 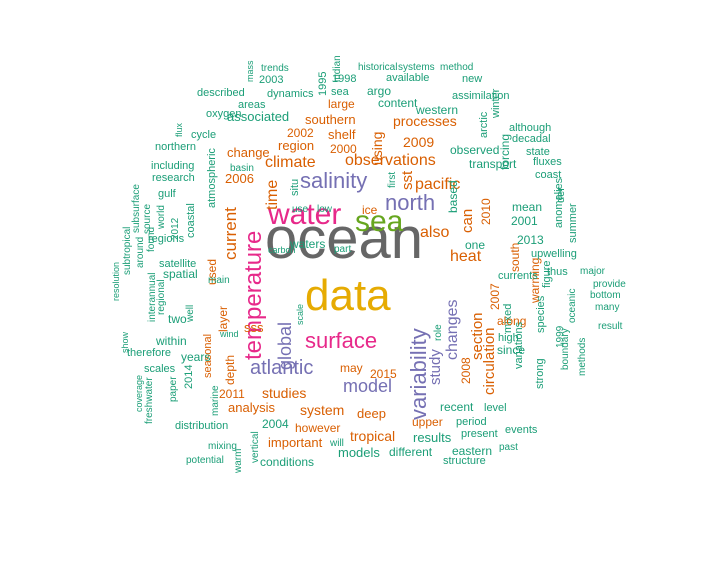 I want to click on cloud-word: 1995, so click(x=323, y=83).